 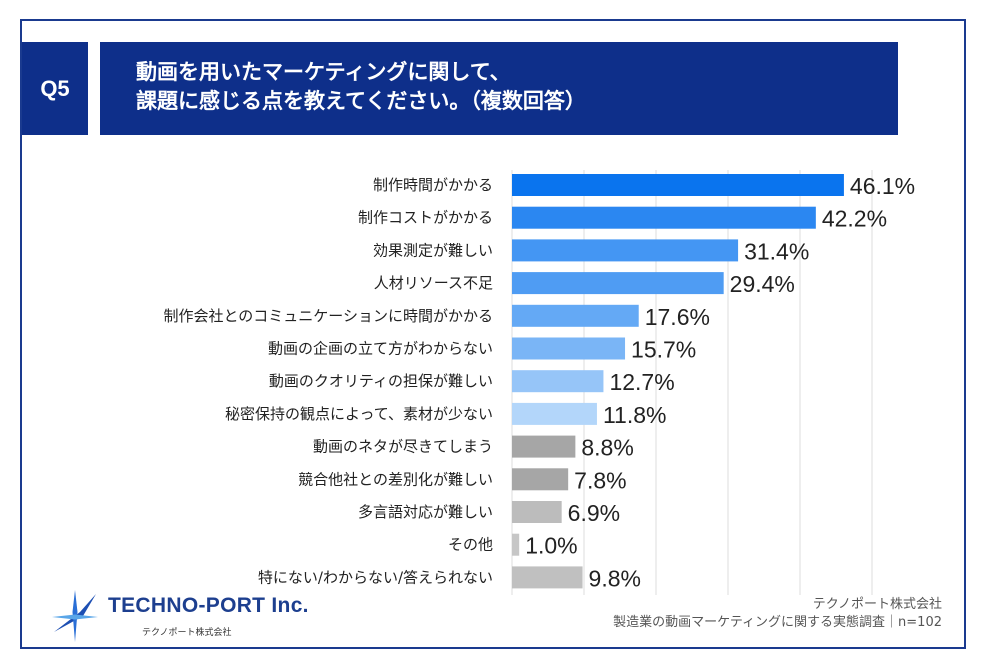 I want to click on value-label: 42.2%, so click(x=854, y=219).